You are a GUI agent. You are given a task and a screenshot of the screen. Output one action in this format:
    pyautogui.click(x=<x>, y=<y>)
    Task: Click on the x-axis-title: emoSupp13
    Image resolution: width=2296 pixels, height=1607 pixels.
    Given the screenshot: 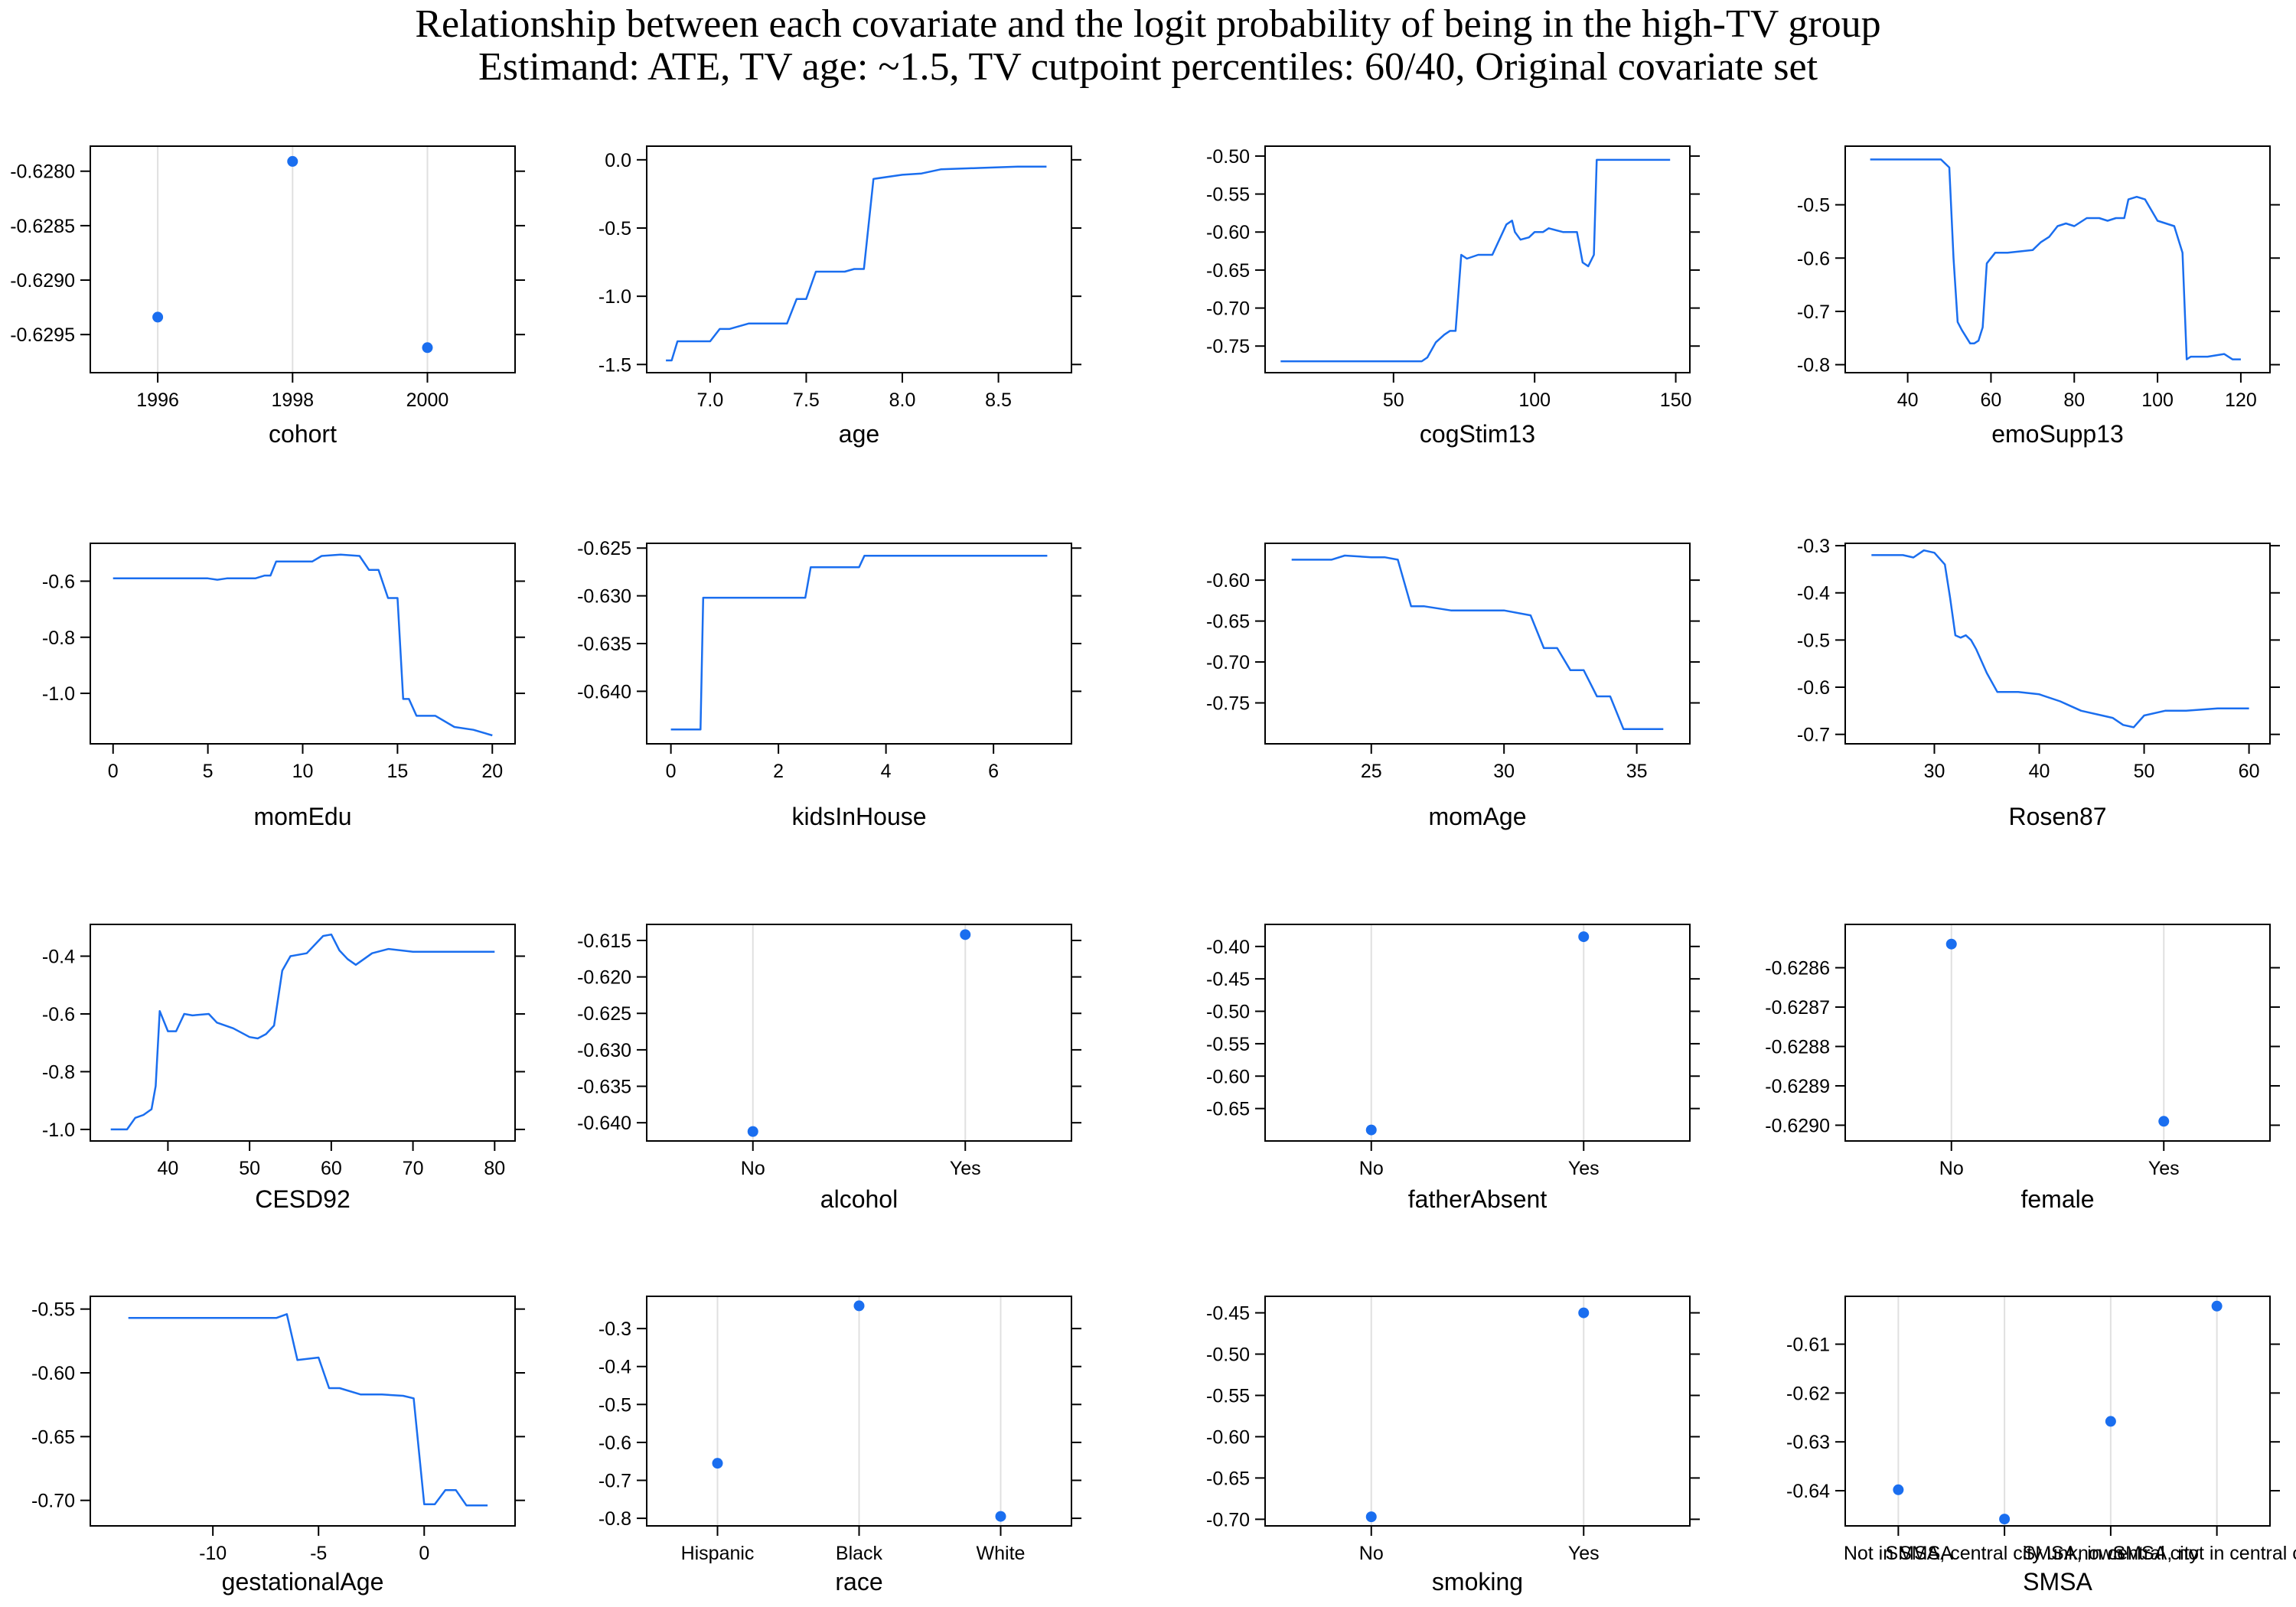 What is the action you would take?
    pyautogui.click(x=2057, y=434)
    